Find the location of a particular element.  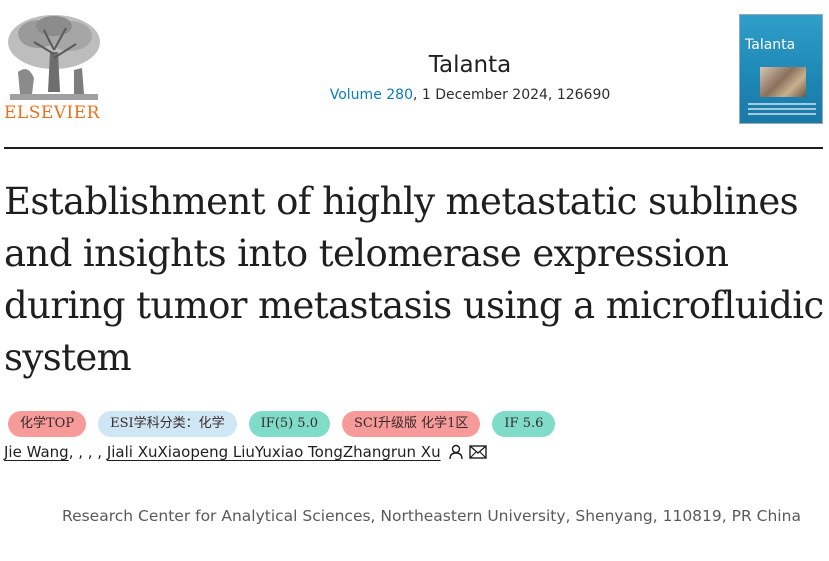

citation-details: , 1 December 2024, 126690 is located at coordinates (511, 95).